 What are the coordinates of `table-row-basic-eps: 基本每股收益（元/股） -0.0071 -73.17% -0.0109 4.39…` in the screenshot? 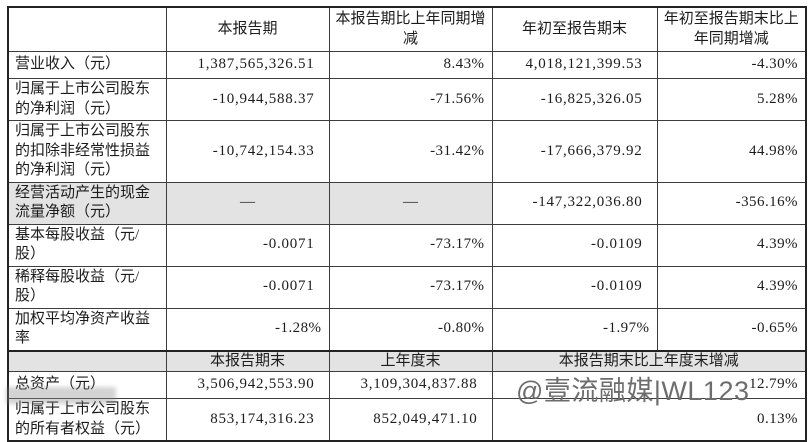 It's located at (407, 245).